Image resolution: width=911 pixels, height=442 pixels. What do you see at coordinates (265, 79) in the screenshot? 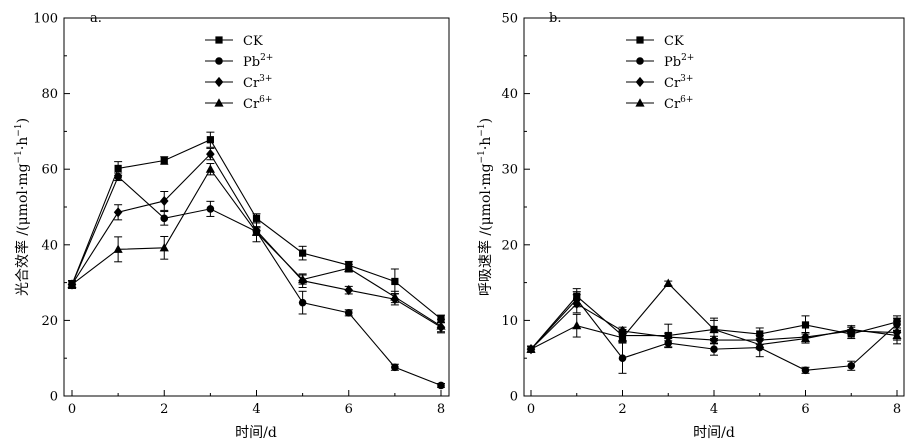
I see `panel-a-legend-label-sup: 3+` at bounding box center [265, 79].